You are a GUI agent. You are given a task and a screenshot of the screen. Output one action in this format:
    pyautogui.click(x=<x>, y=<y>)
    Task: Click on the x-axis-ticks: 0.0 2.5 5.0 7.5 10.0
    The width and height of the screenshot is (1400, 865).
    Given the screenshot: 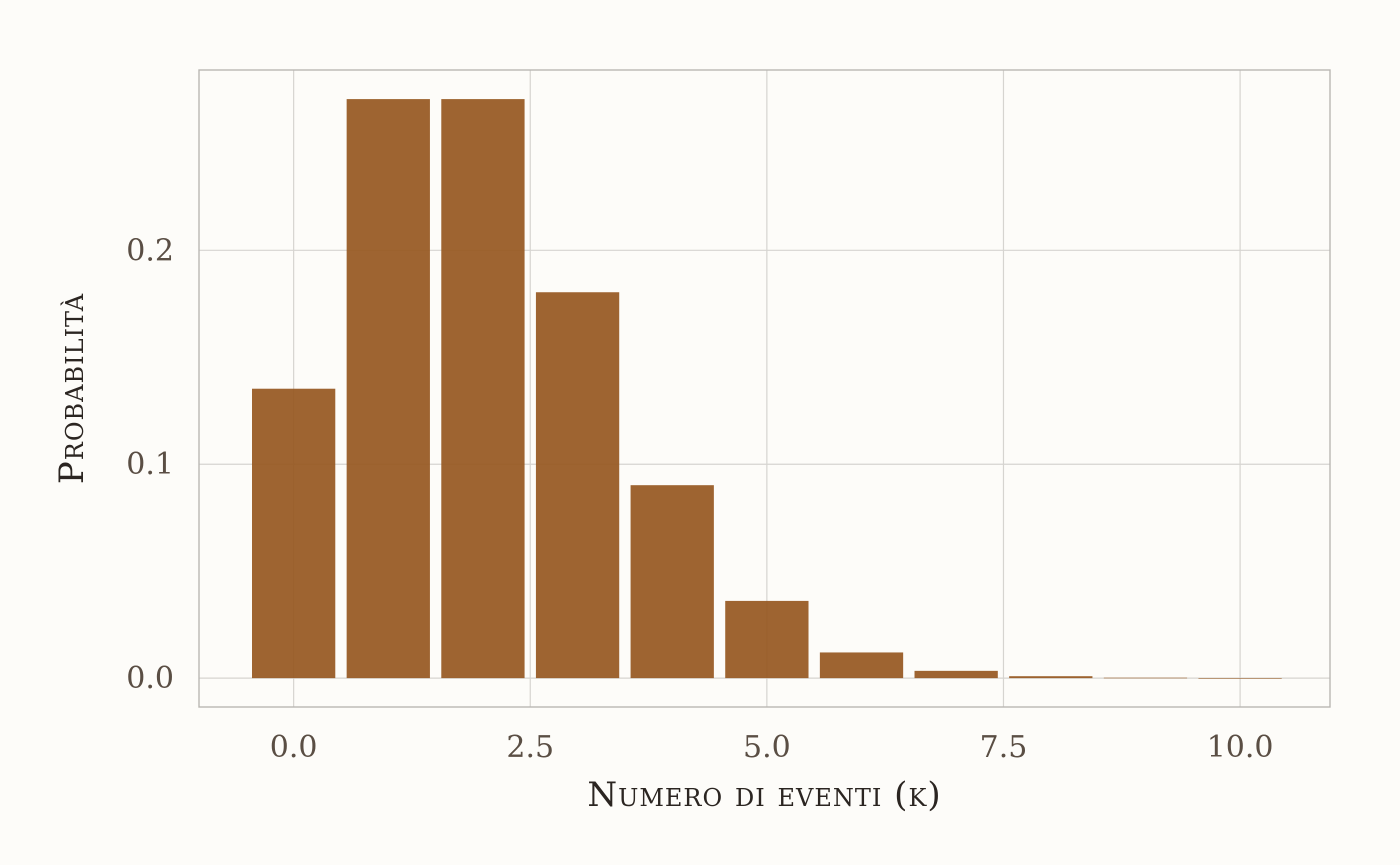 What is the action you would take?
    pyautogui.click(x=772, y=747)
    